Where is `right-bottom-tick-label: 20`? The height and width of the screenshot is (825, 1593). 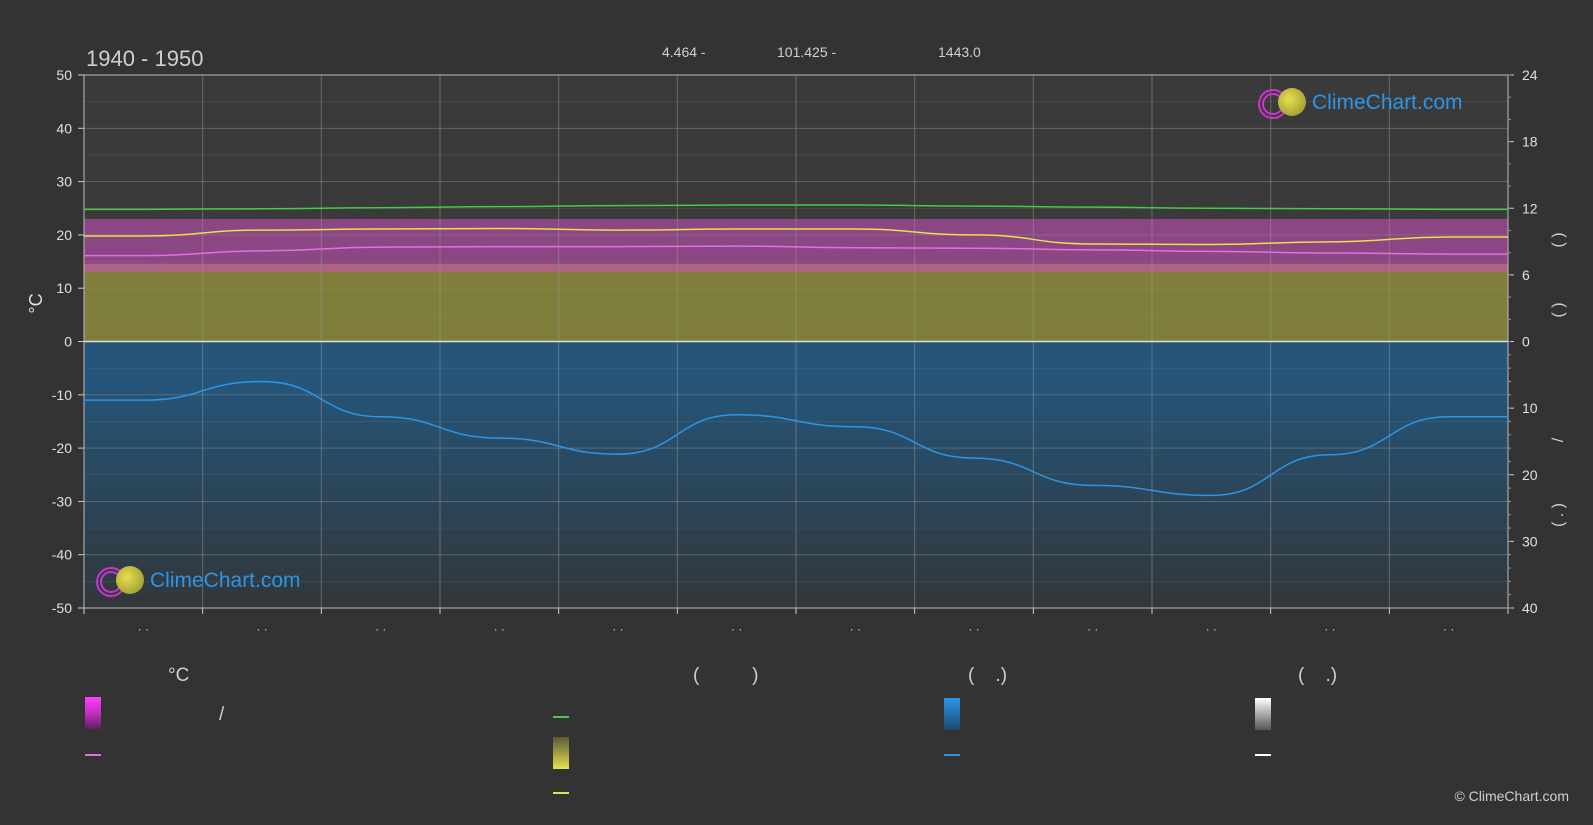 right-bottom-tick-label: 20 is located at coordinates (1530, 475).